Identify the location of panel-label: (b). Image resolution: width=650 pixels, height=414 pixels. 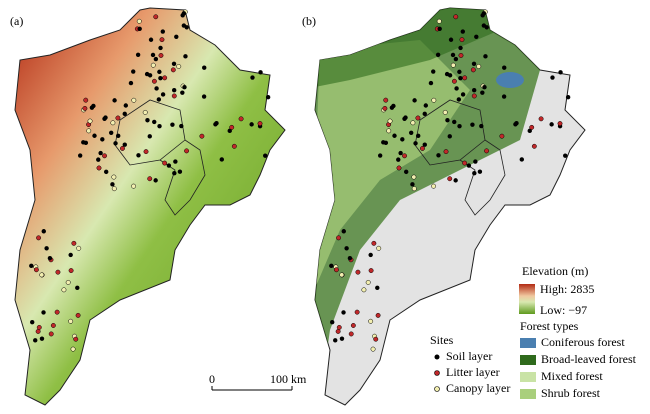
(309, 21).